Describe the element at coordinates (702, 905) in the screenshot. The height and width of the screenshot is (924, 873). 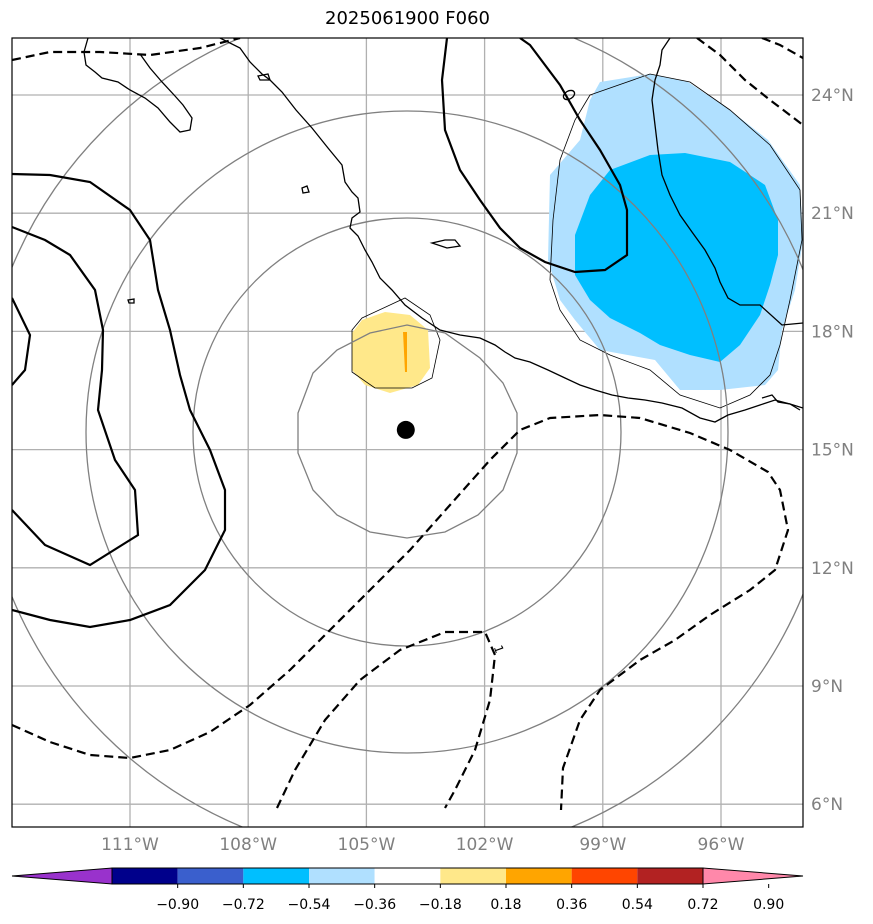
I see `colorbar-tick-label: 0.72` at that location.